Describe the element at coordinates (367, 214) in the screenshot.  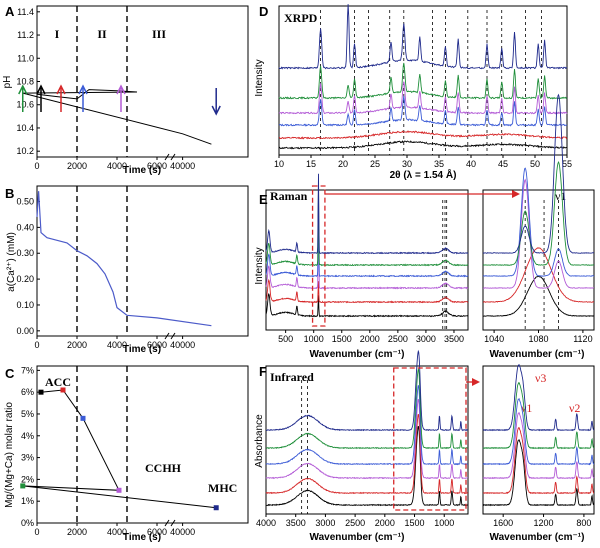
I see `raman-trace-navy` at that location.